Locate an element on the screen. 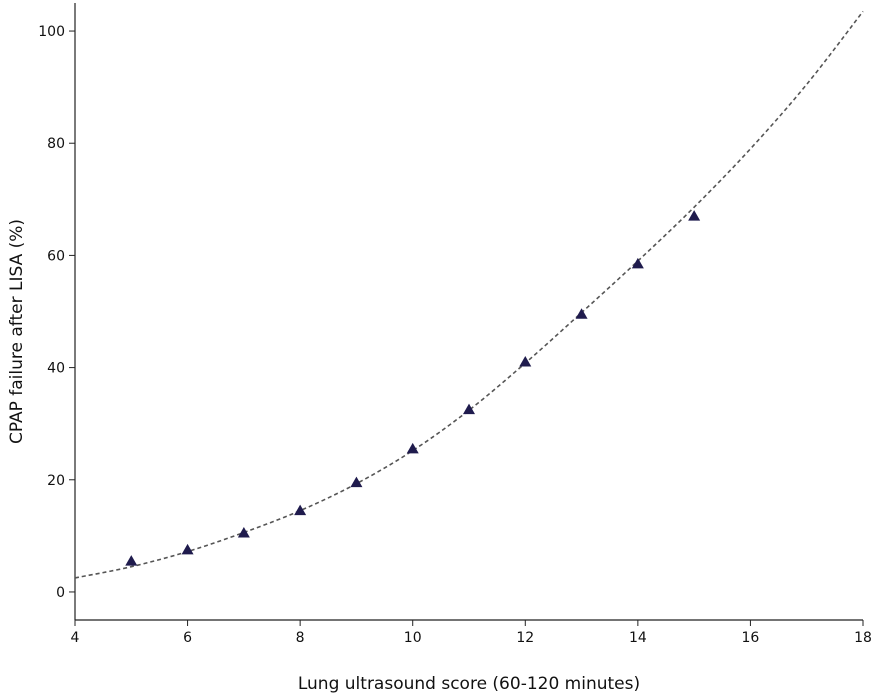  y-tick-label: 60 is located at coordinates (56, 256).